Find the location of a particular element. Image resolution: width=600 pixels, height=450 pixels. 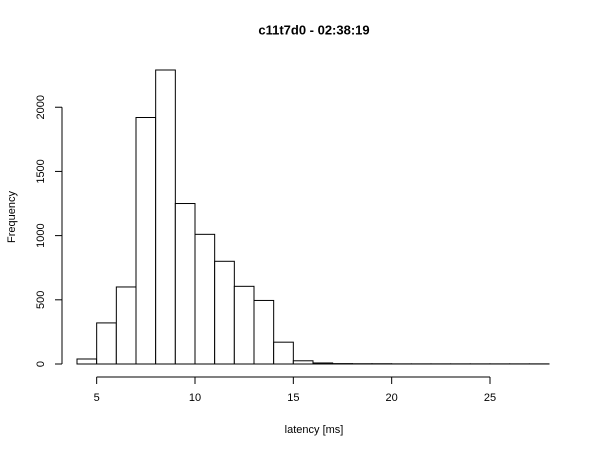

y-tick-label: 0 is located at coordinates (41, 364).